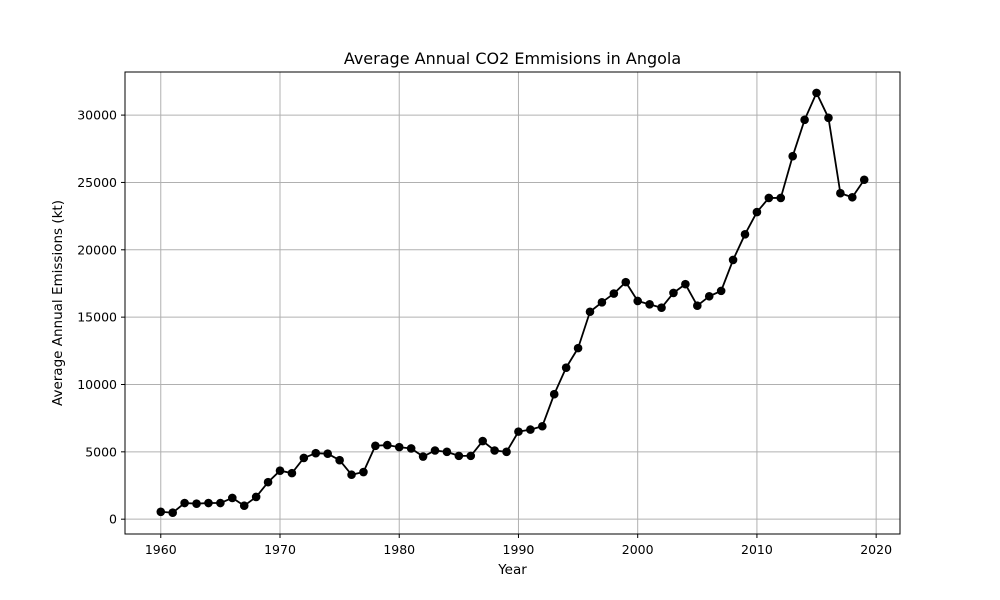 The image size is (1000, 600). Describe the element at coordinates (512, 570) in the screenshot. I see `x-axis-label: Year` at that location.